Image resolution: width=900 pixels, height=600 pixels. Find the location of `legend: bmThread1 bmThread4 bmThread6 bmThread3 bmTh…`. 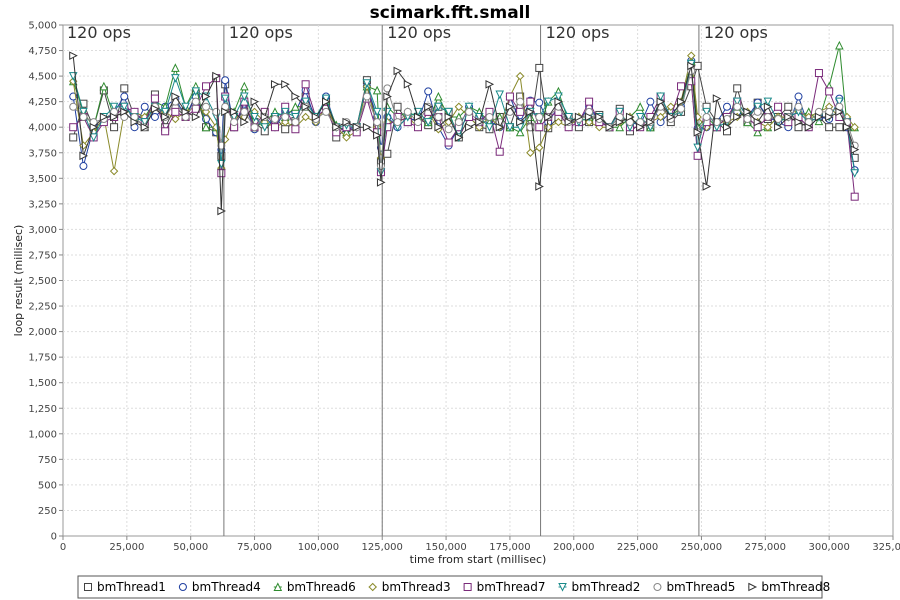

legend: bmThread1 bmThread4 bmThread6 bmThread3 bmTh… is located at coordinates (453, 587).